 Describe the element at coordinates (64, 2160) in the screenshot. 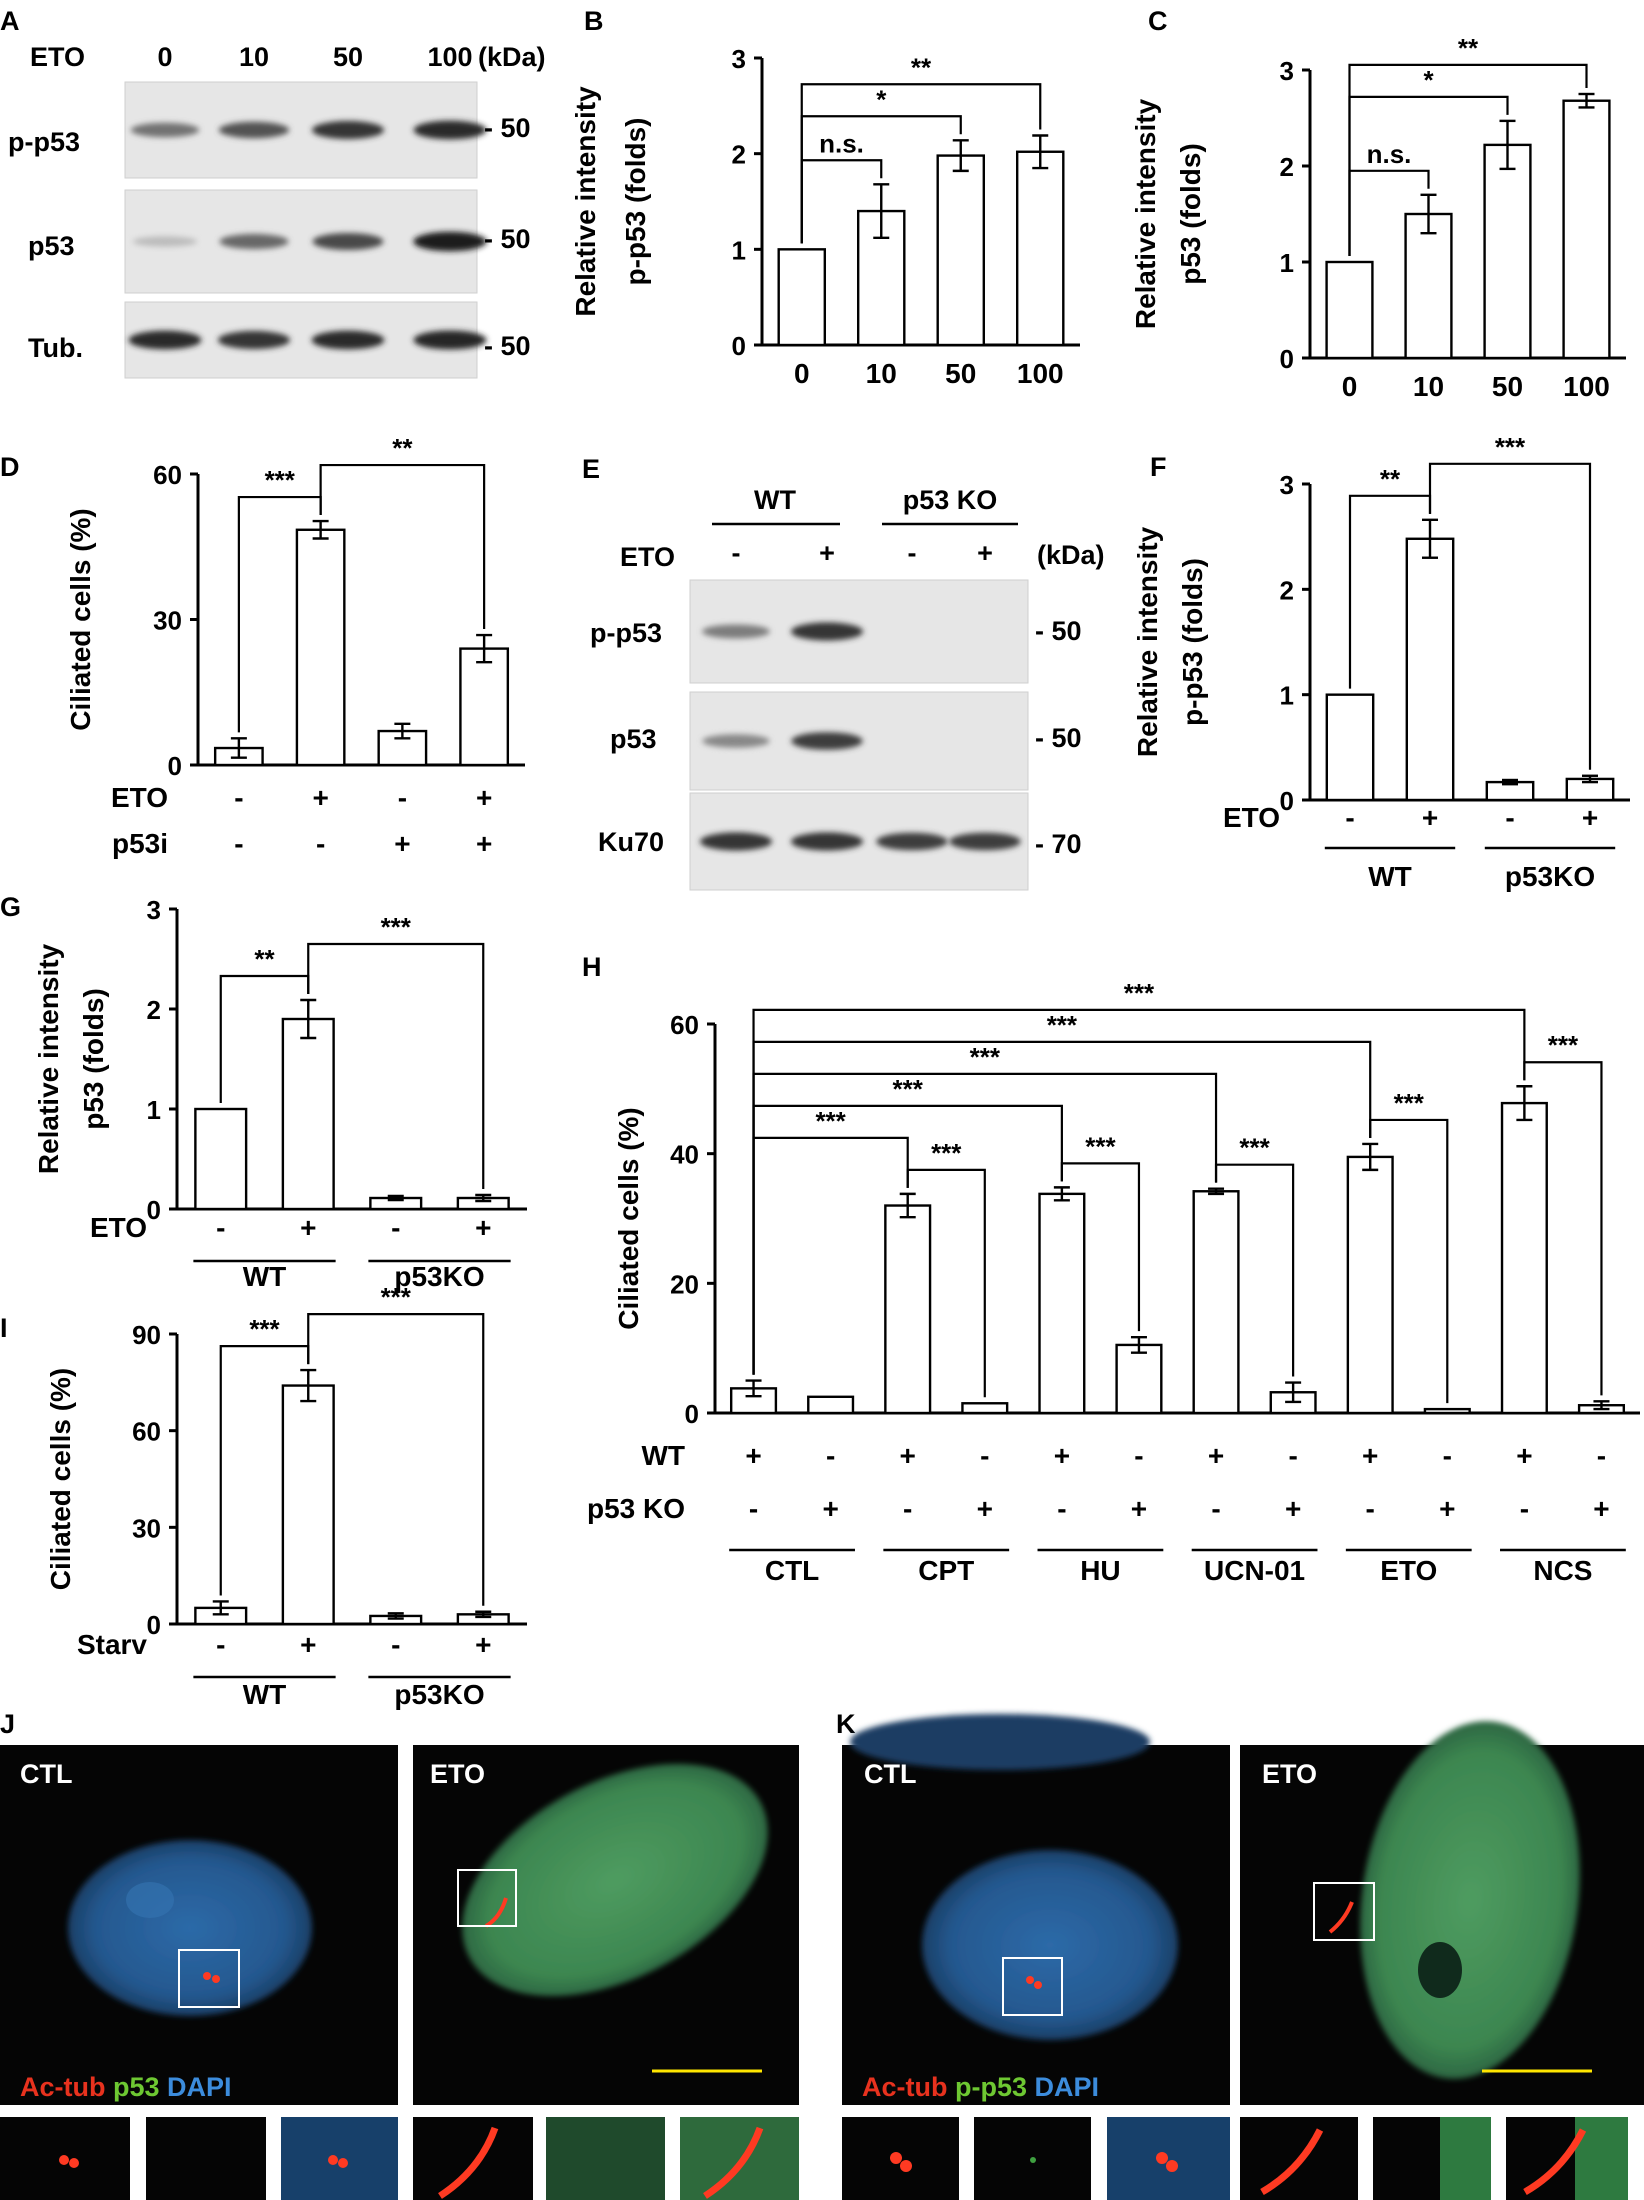

I see `inset-j-1-dot` at that location.